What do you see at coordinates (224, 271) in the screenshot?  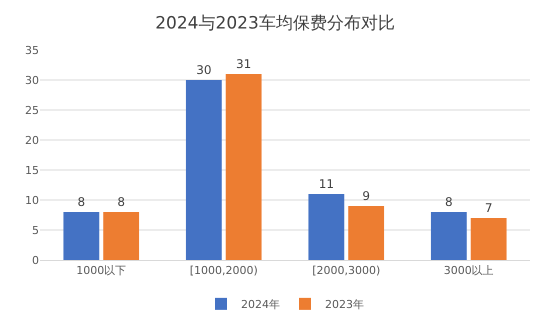 I see `x-tick-label: [1000,2000)` at bounding box center [224, 271].